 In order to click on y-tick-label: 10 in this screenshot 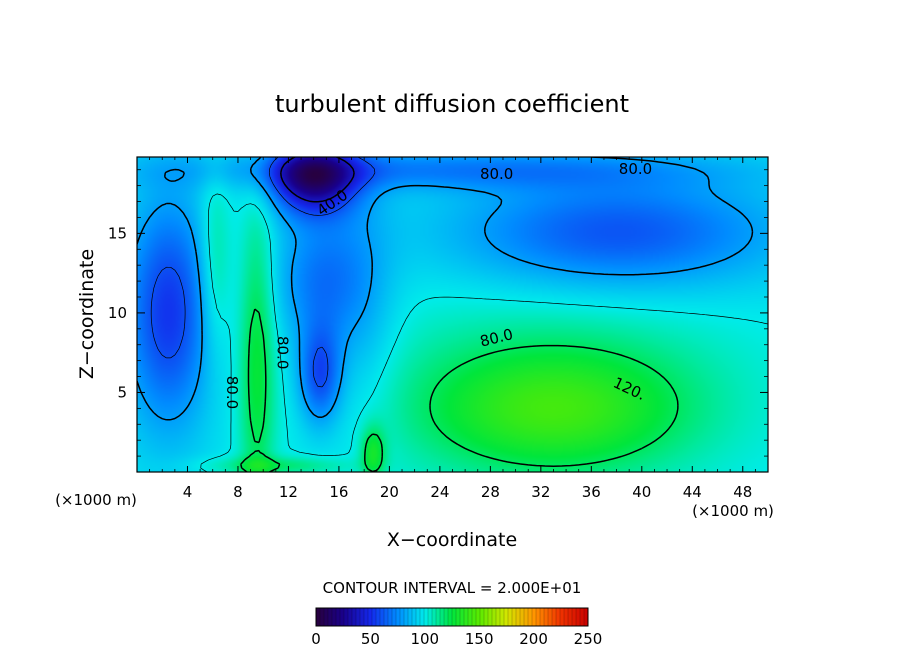, I will do `click(117, 313)`.